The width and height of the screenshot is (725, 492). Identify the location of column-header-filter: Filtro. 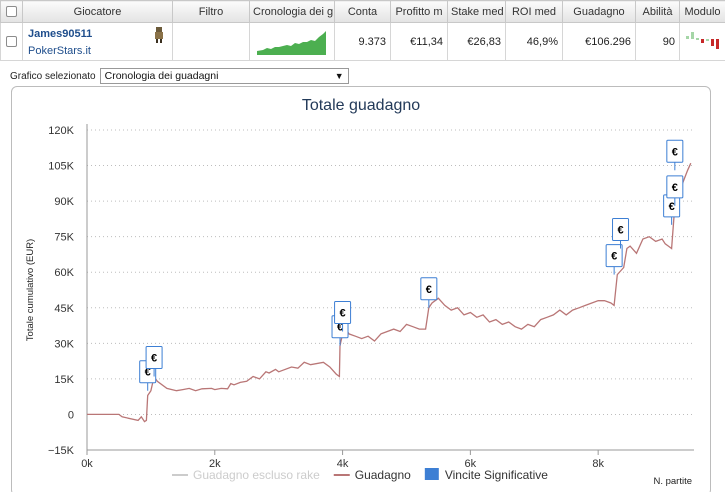
(211, 11).